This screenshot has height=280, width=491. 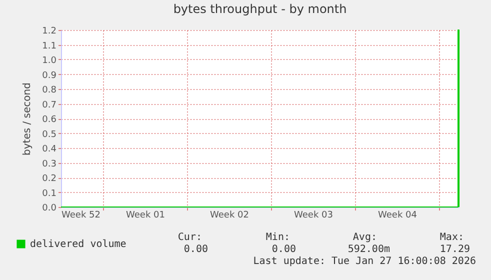 I want to click on text: 17.29, so click(x=455, y=249).